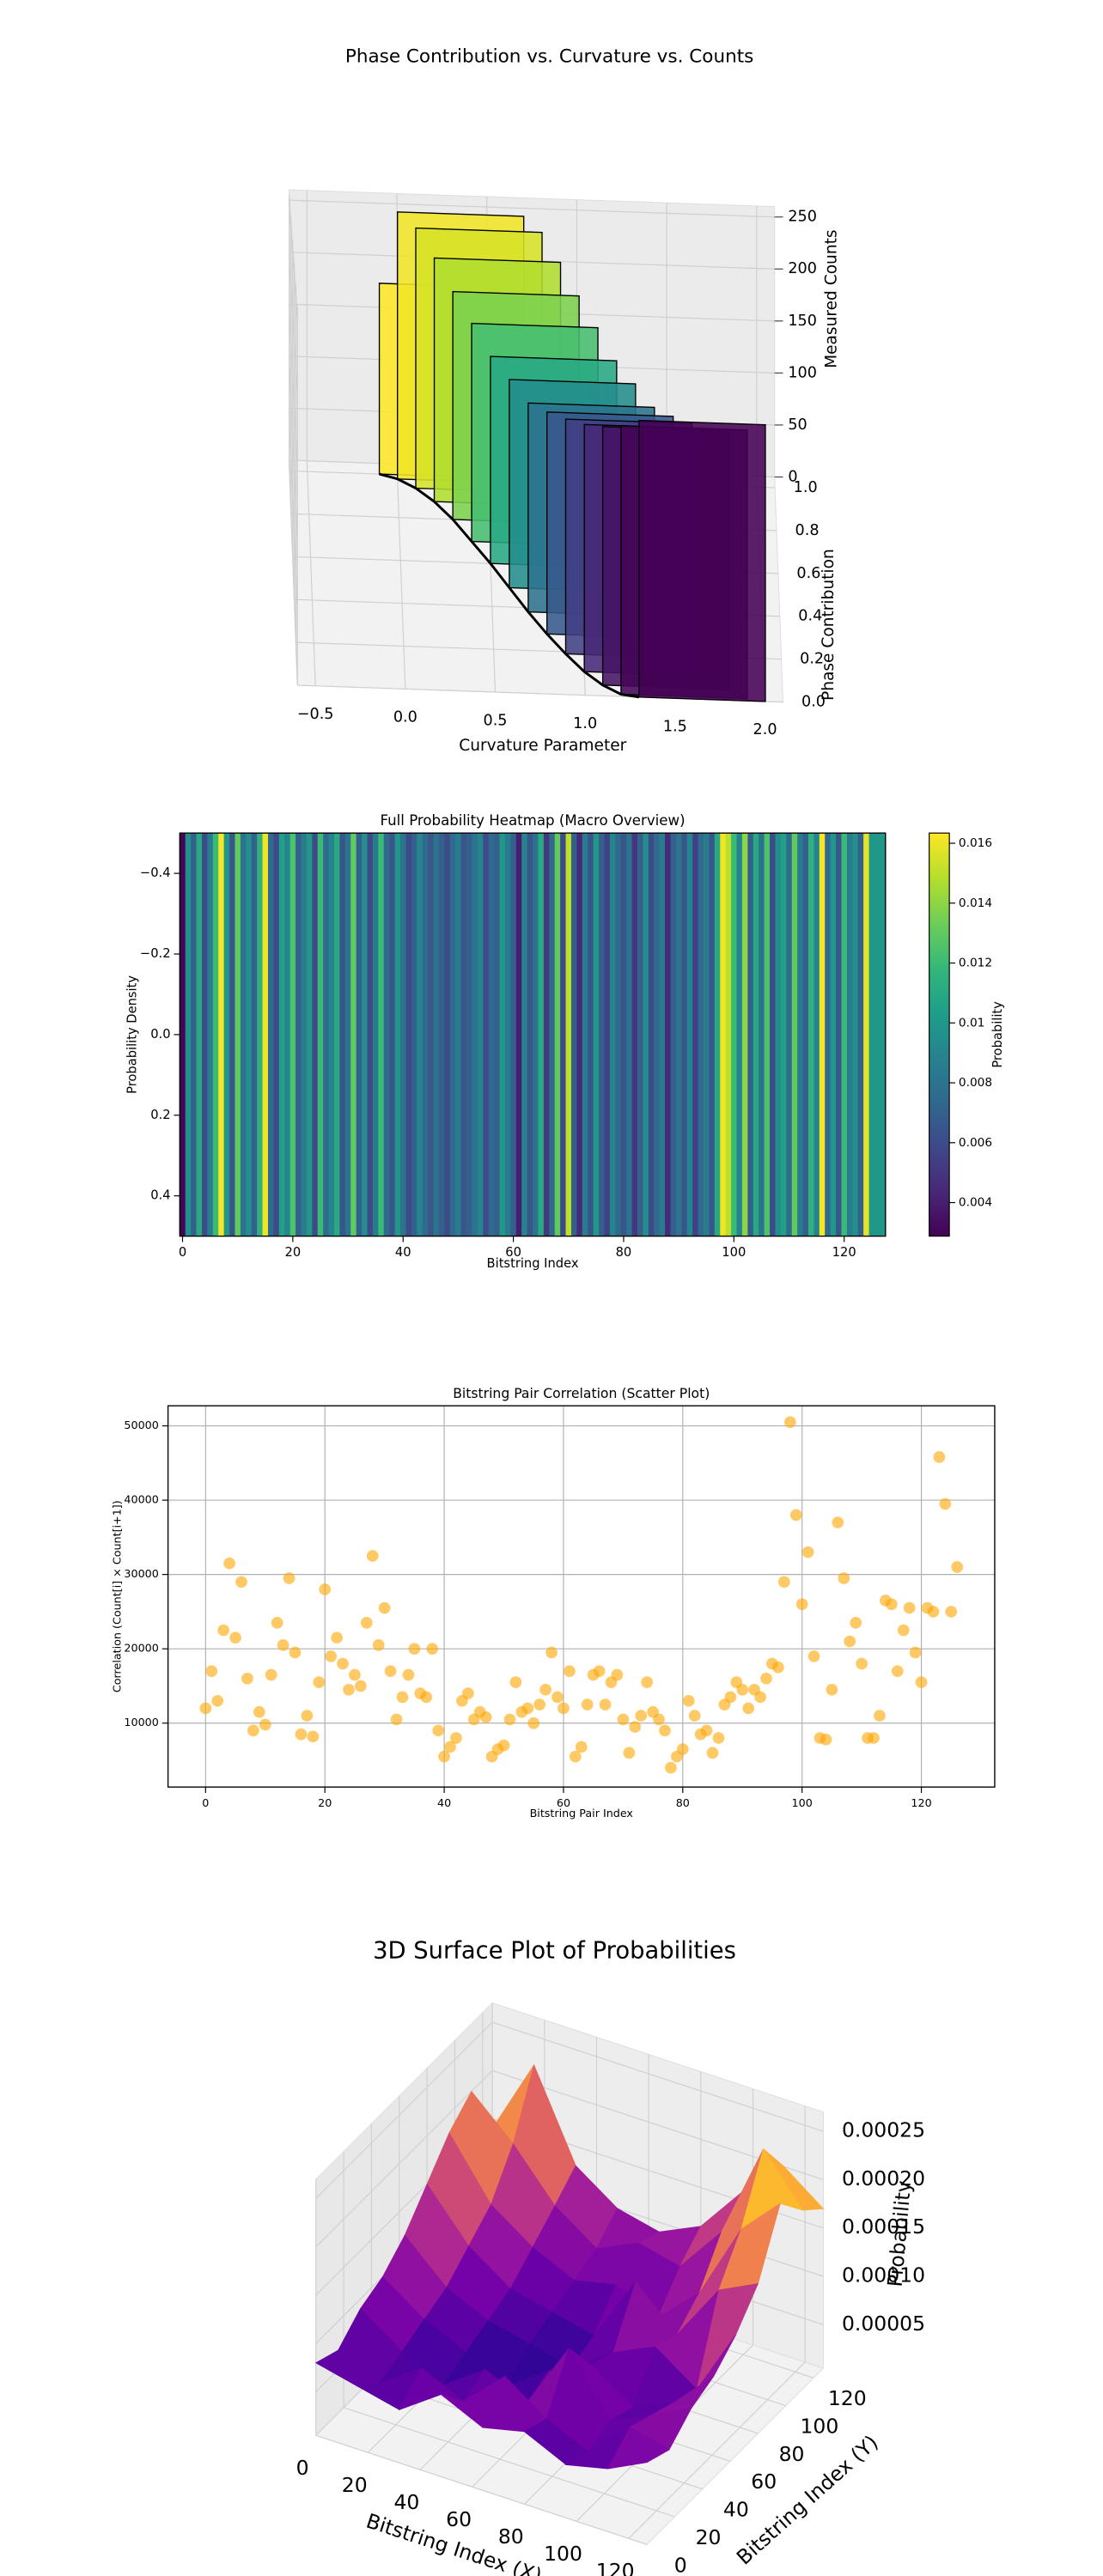 Image resolution: width=1103 pixels, height=2576 pixels. What do you see at coordinates (542, 746) in the screenshot?
I see `x-axis-label: Curvature Parameter` at bounding box center [542, 746].